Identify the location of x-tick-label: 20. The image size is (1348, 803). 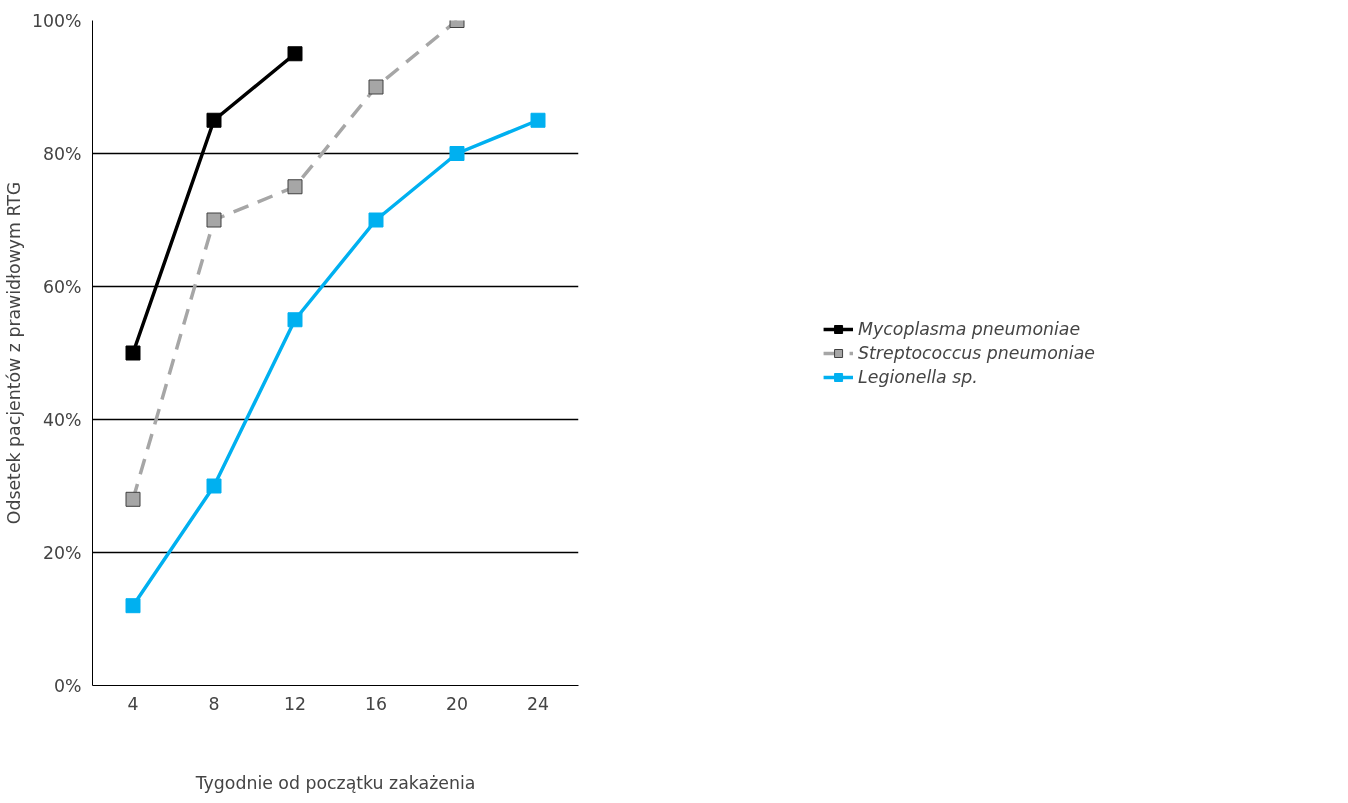
(457, 703).